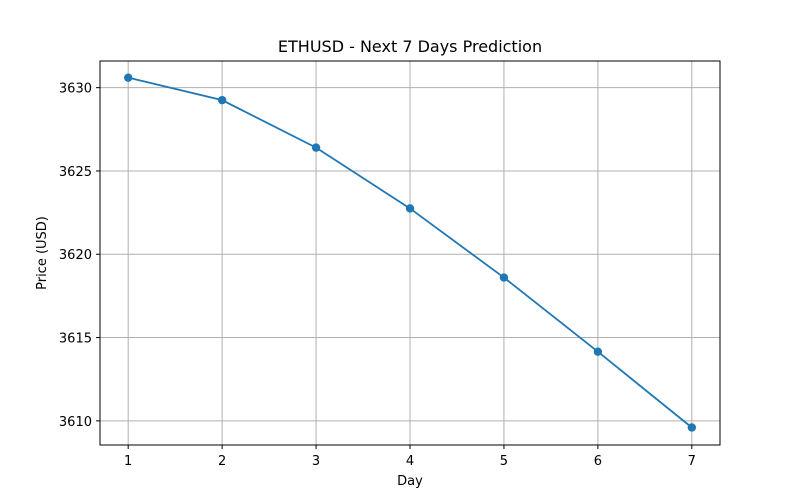  What do you see at coordinates (75, 255) in the screenshot?
I see `y-tick-label: 3620` at bounding box center [75, 255].